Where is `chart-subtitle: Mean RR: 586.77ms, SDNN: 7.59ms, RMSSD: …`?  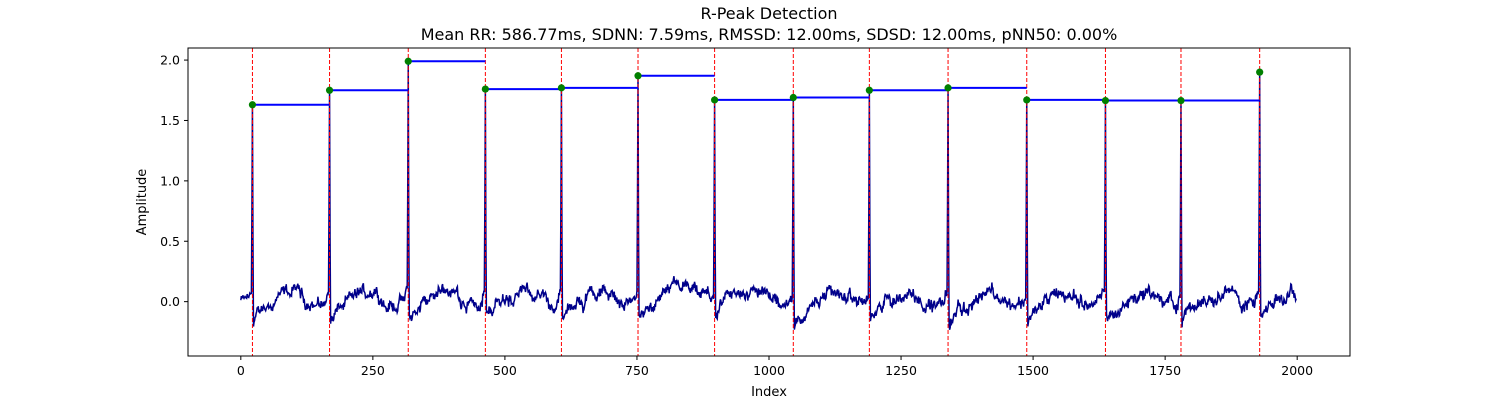
chart-subtitle: Mean RR: 586.77ms, SDNN: 7.59ms, RMSSD: … is located at coordinates (769, 34).